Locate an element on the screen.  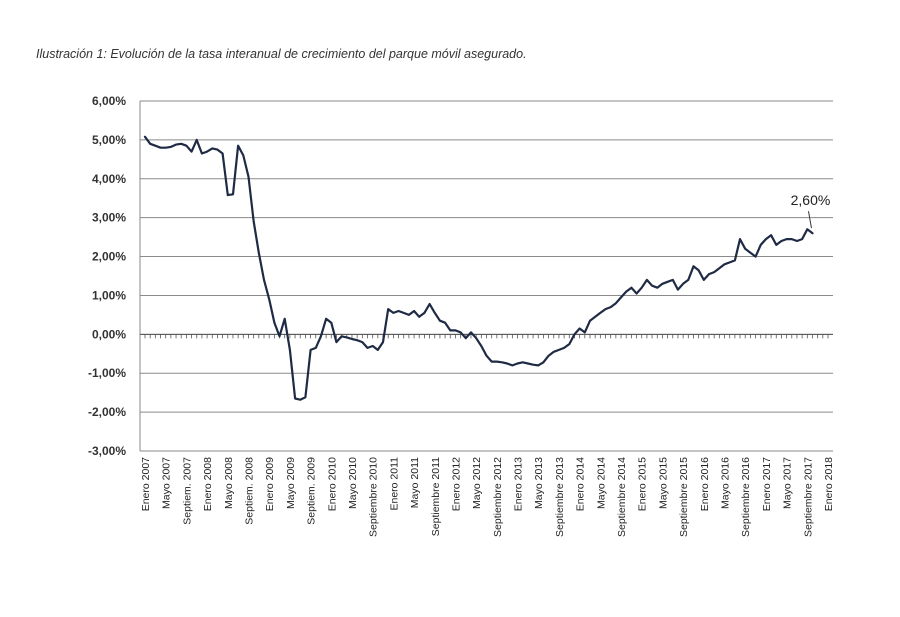
x-tick-label: Mayo 2017 is located at coordinates (788, 483).